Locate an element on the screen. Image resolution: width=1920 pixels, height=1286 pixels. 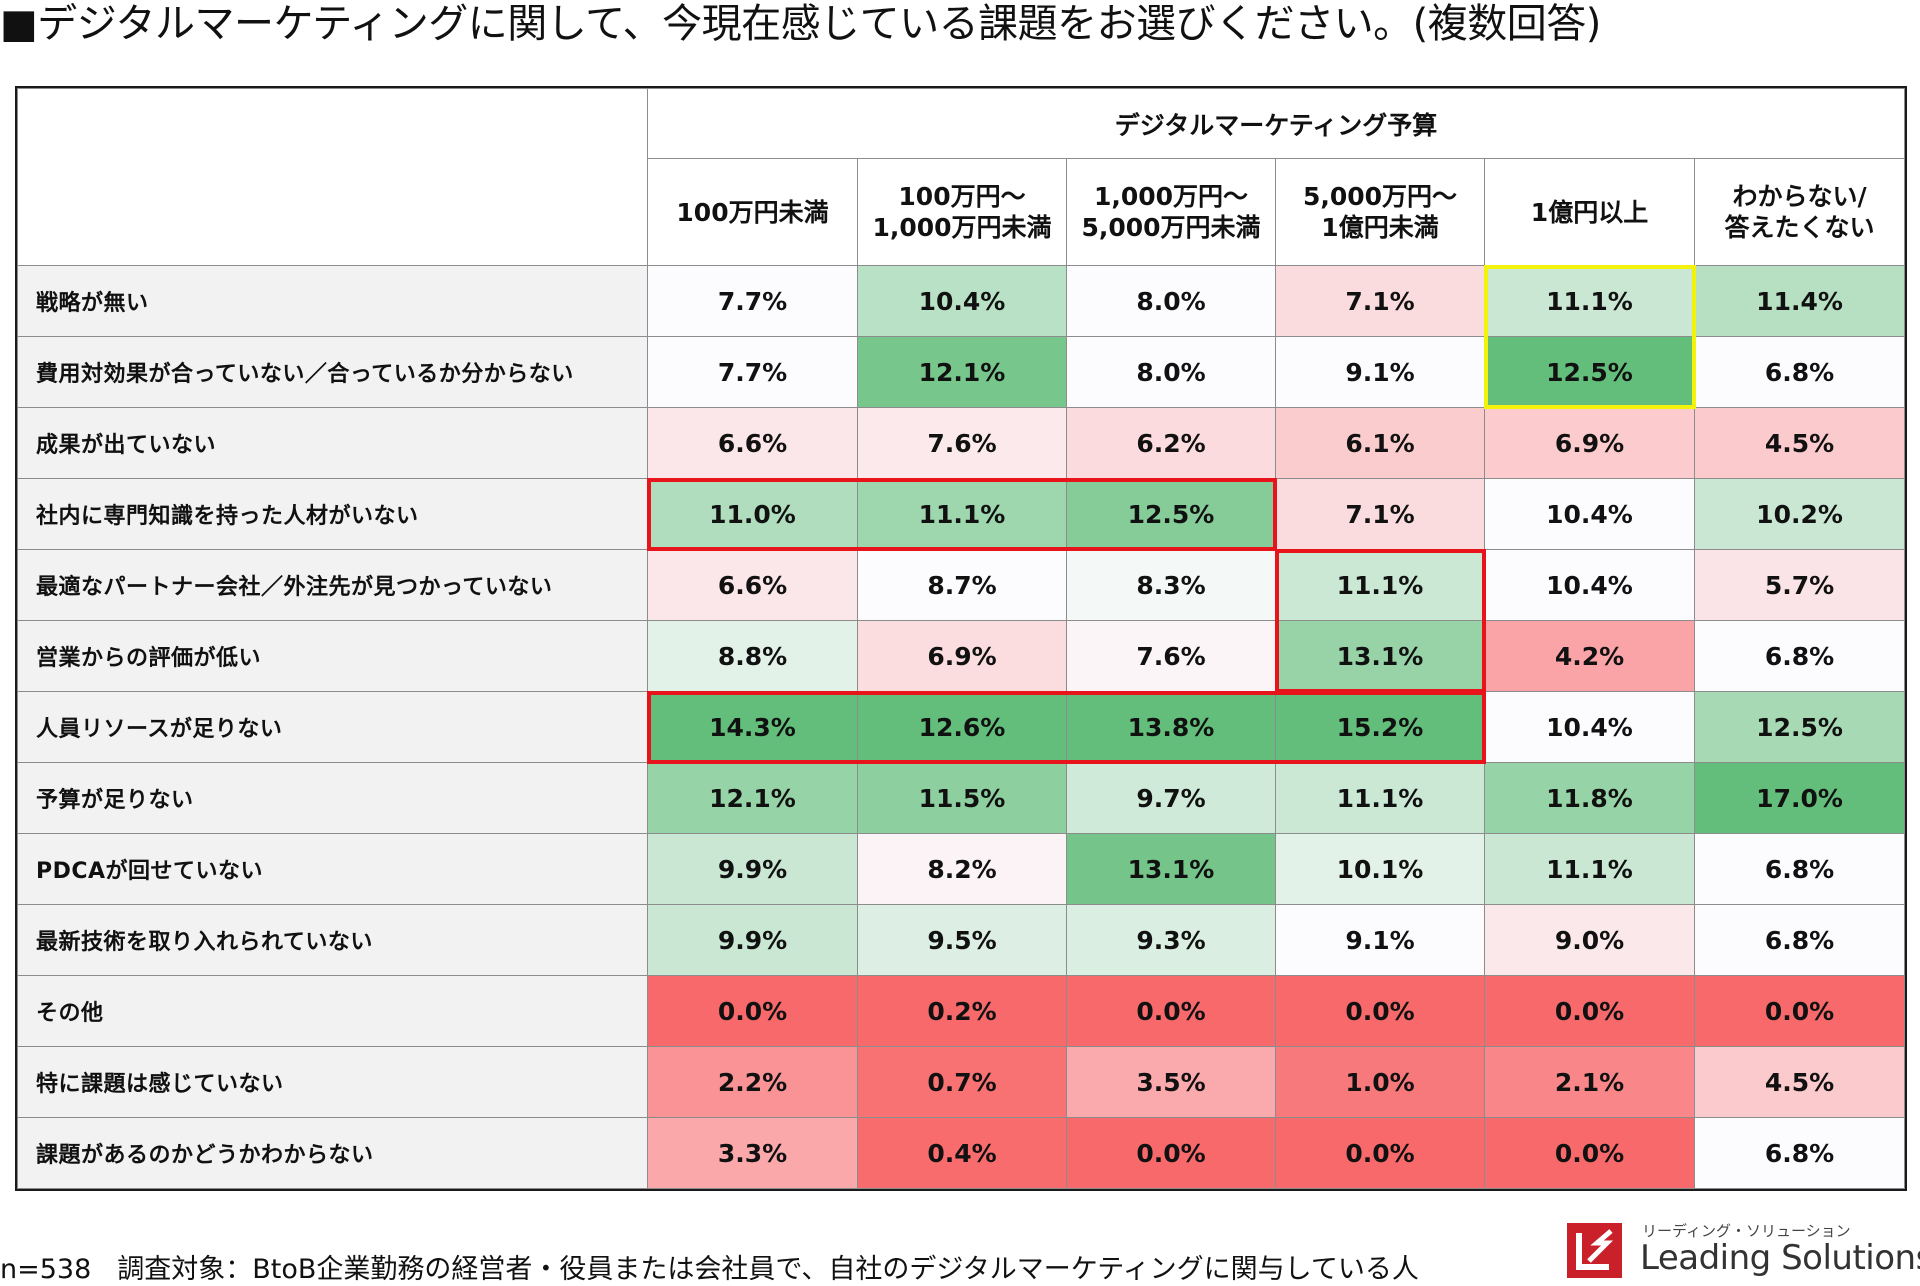
value-cell: 0.7% is located at coordinates (962, 1082).